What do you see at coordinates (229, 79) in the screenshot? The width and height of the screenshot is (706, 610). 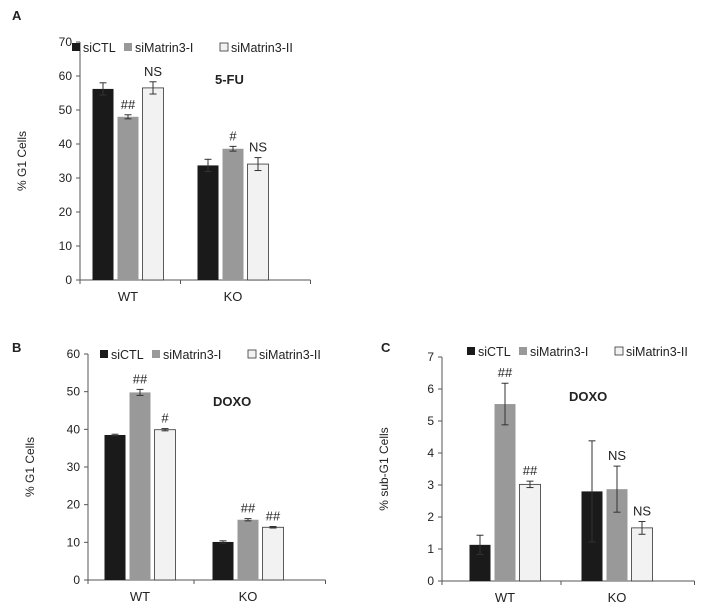 I see `condition-label: 5-FU` at bounding box center [229, 79].